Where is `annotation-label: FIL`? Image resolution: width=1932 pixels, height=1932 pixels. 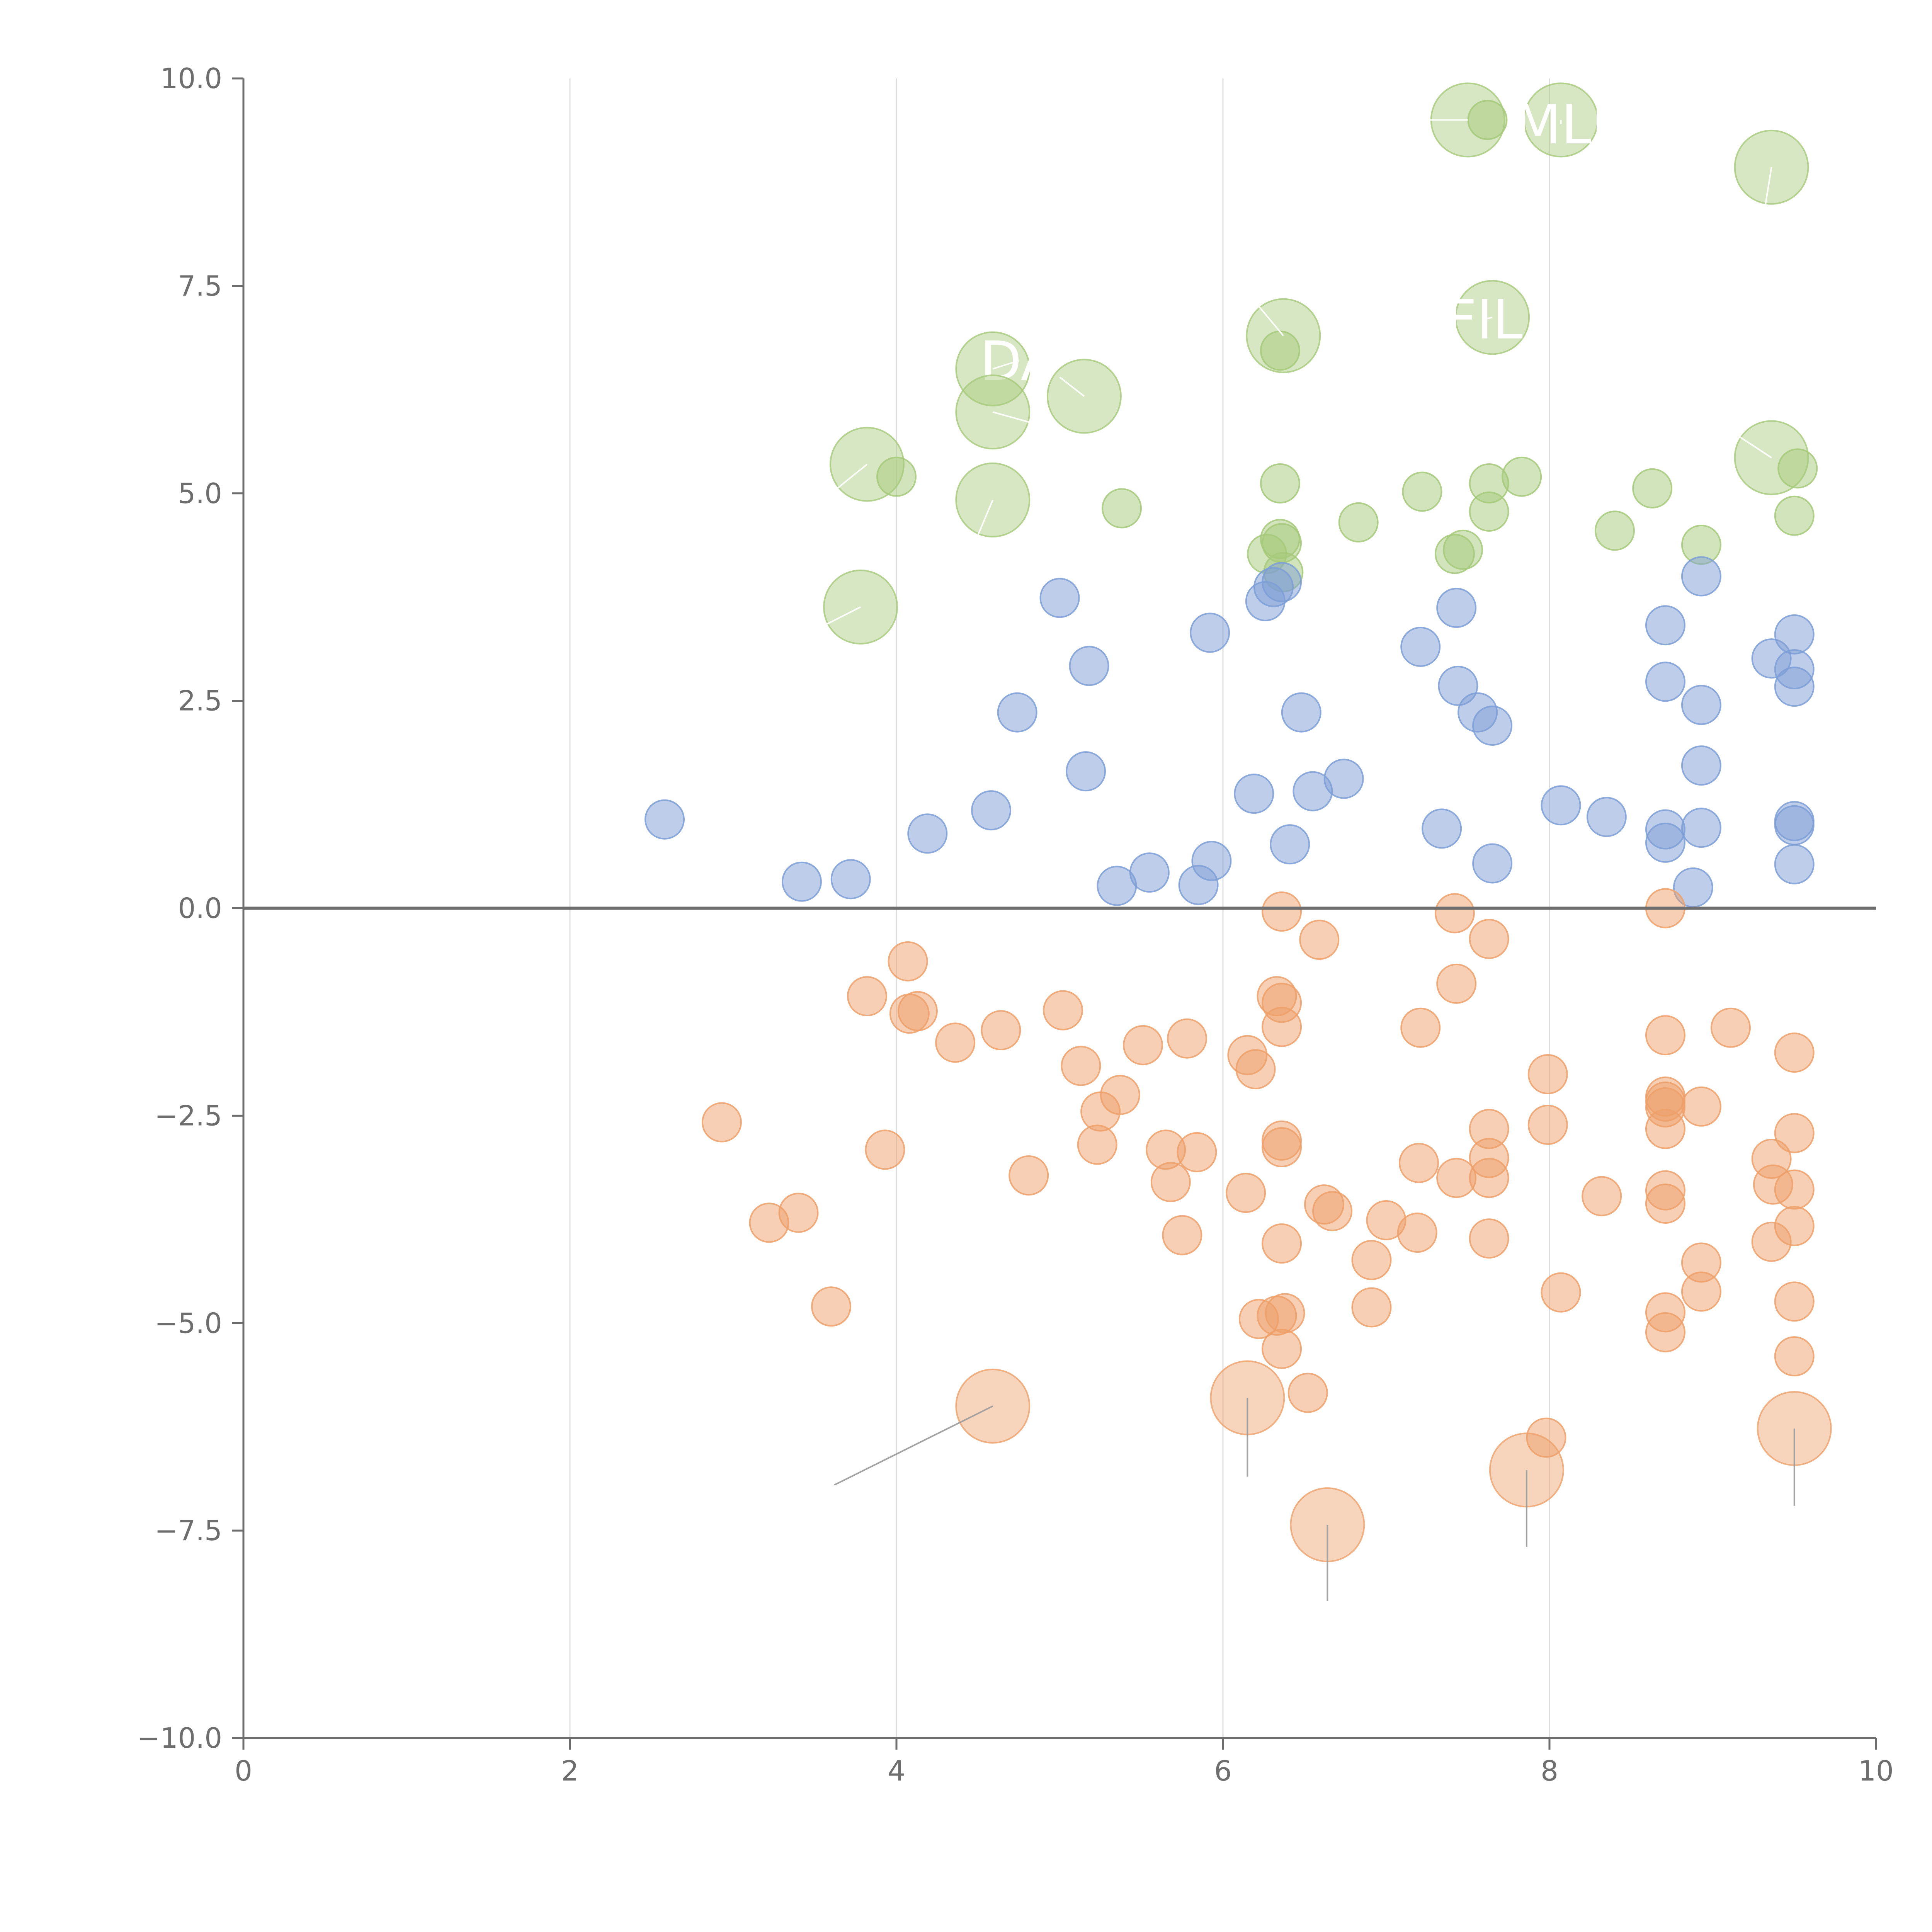
annotation-label: FIL is located at coordinates (1484, 321).